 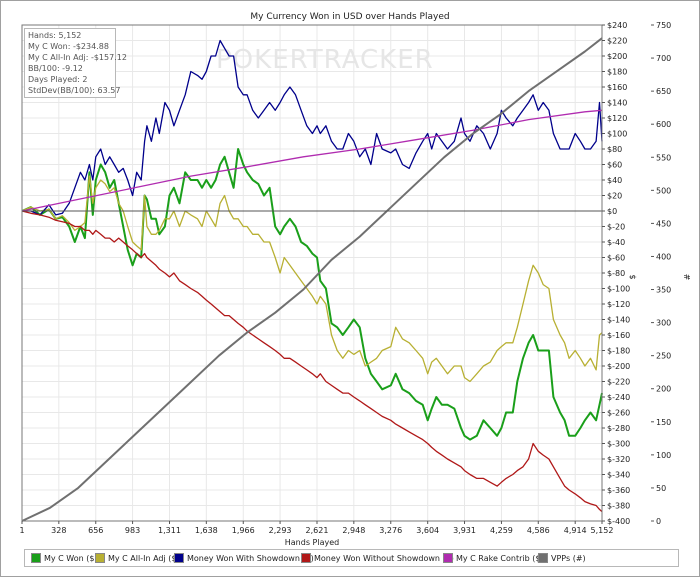 I want to click on y-tick-label: $-400, so click(x=618, y=521).